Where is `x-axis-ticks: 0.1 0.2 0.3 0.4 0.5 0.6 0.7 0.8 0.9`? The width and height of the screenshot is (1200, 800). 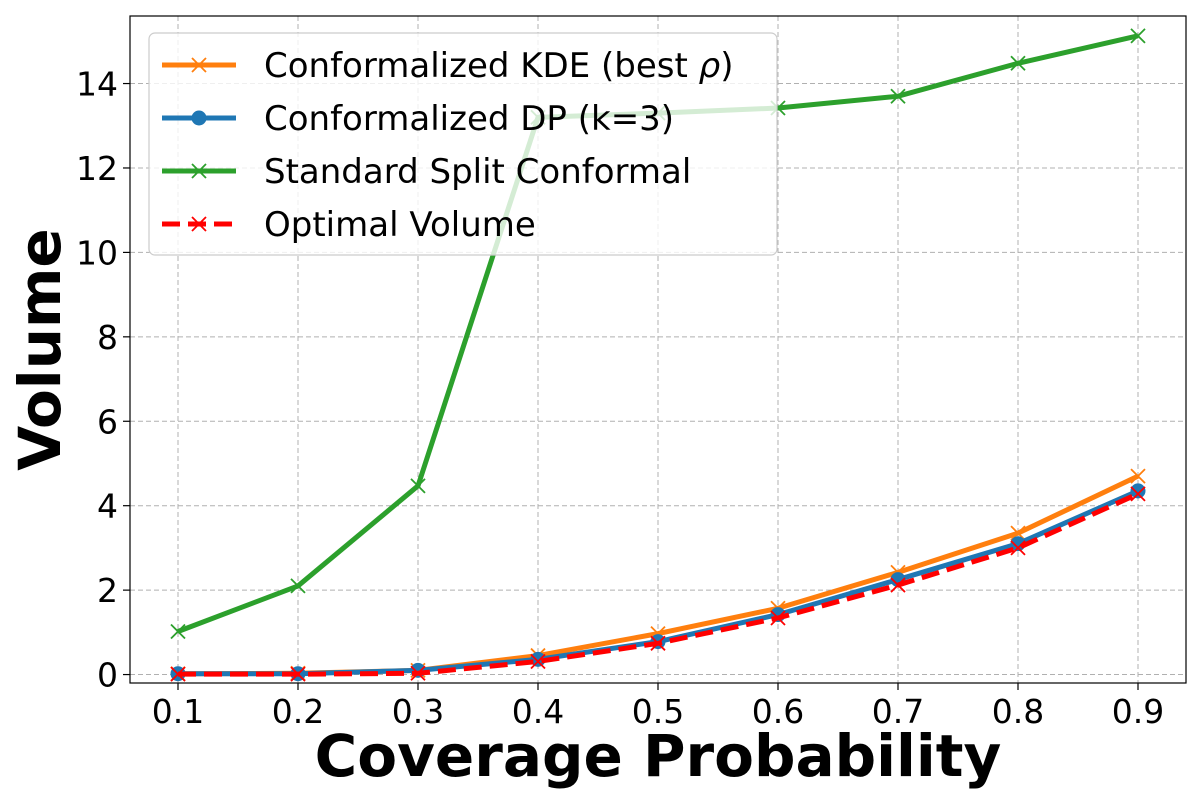
x-axis-ticks: 0.1 0.2 0.3 0.4 0.5 0.6 0.7 0.8 0.9 is located at coordinates (658, 707).